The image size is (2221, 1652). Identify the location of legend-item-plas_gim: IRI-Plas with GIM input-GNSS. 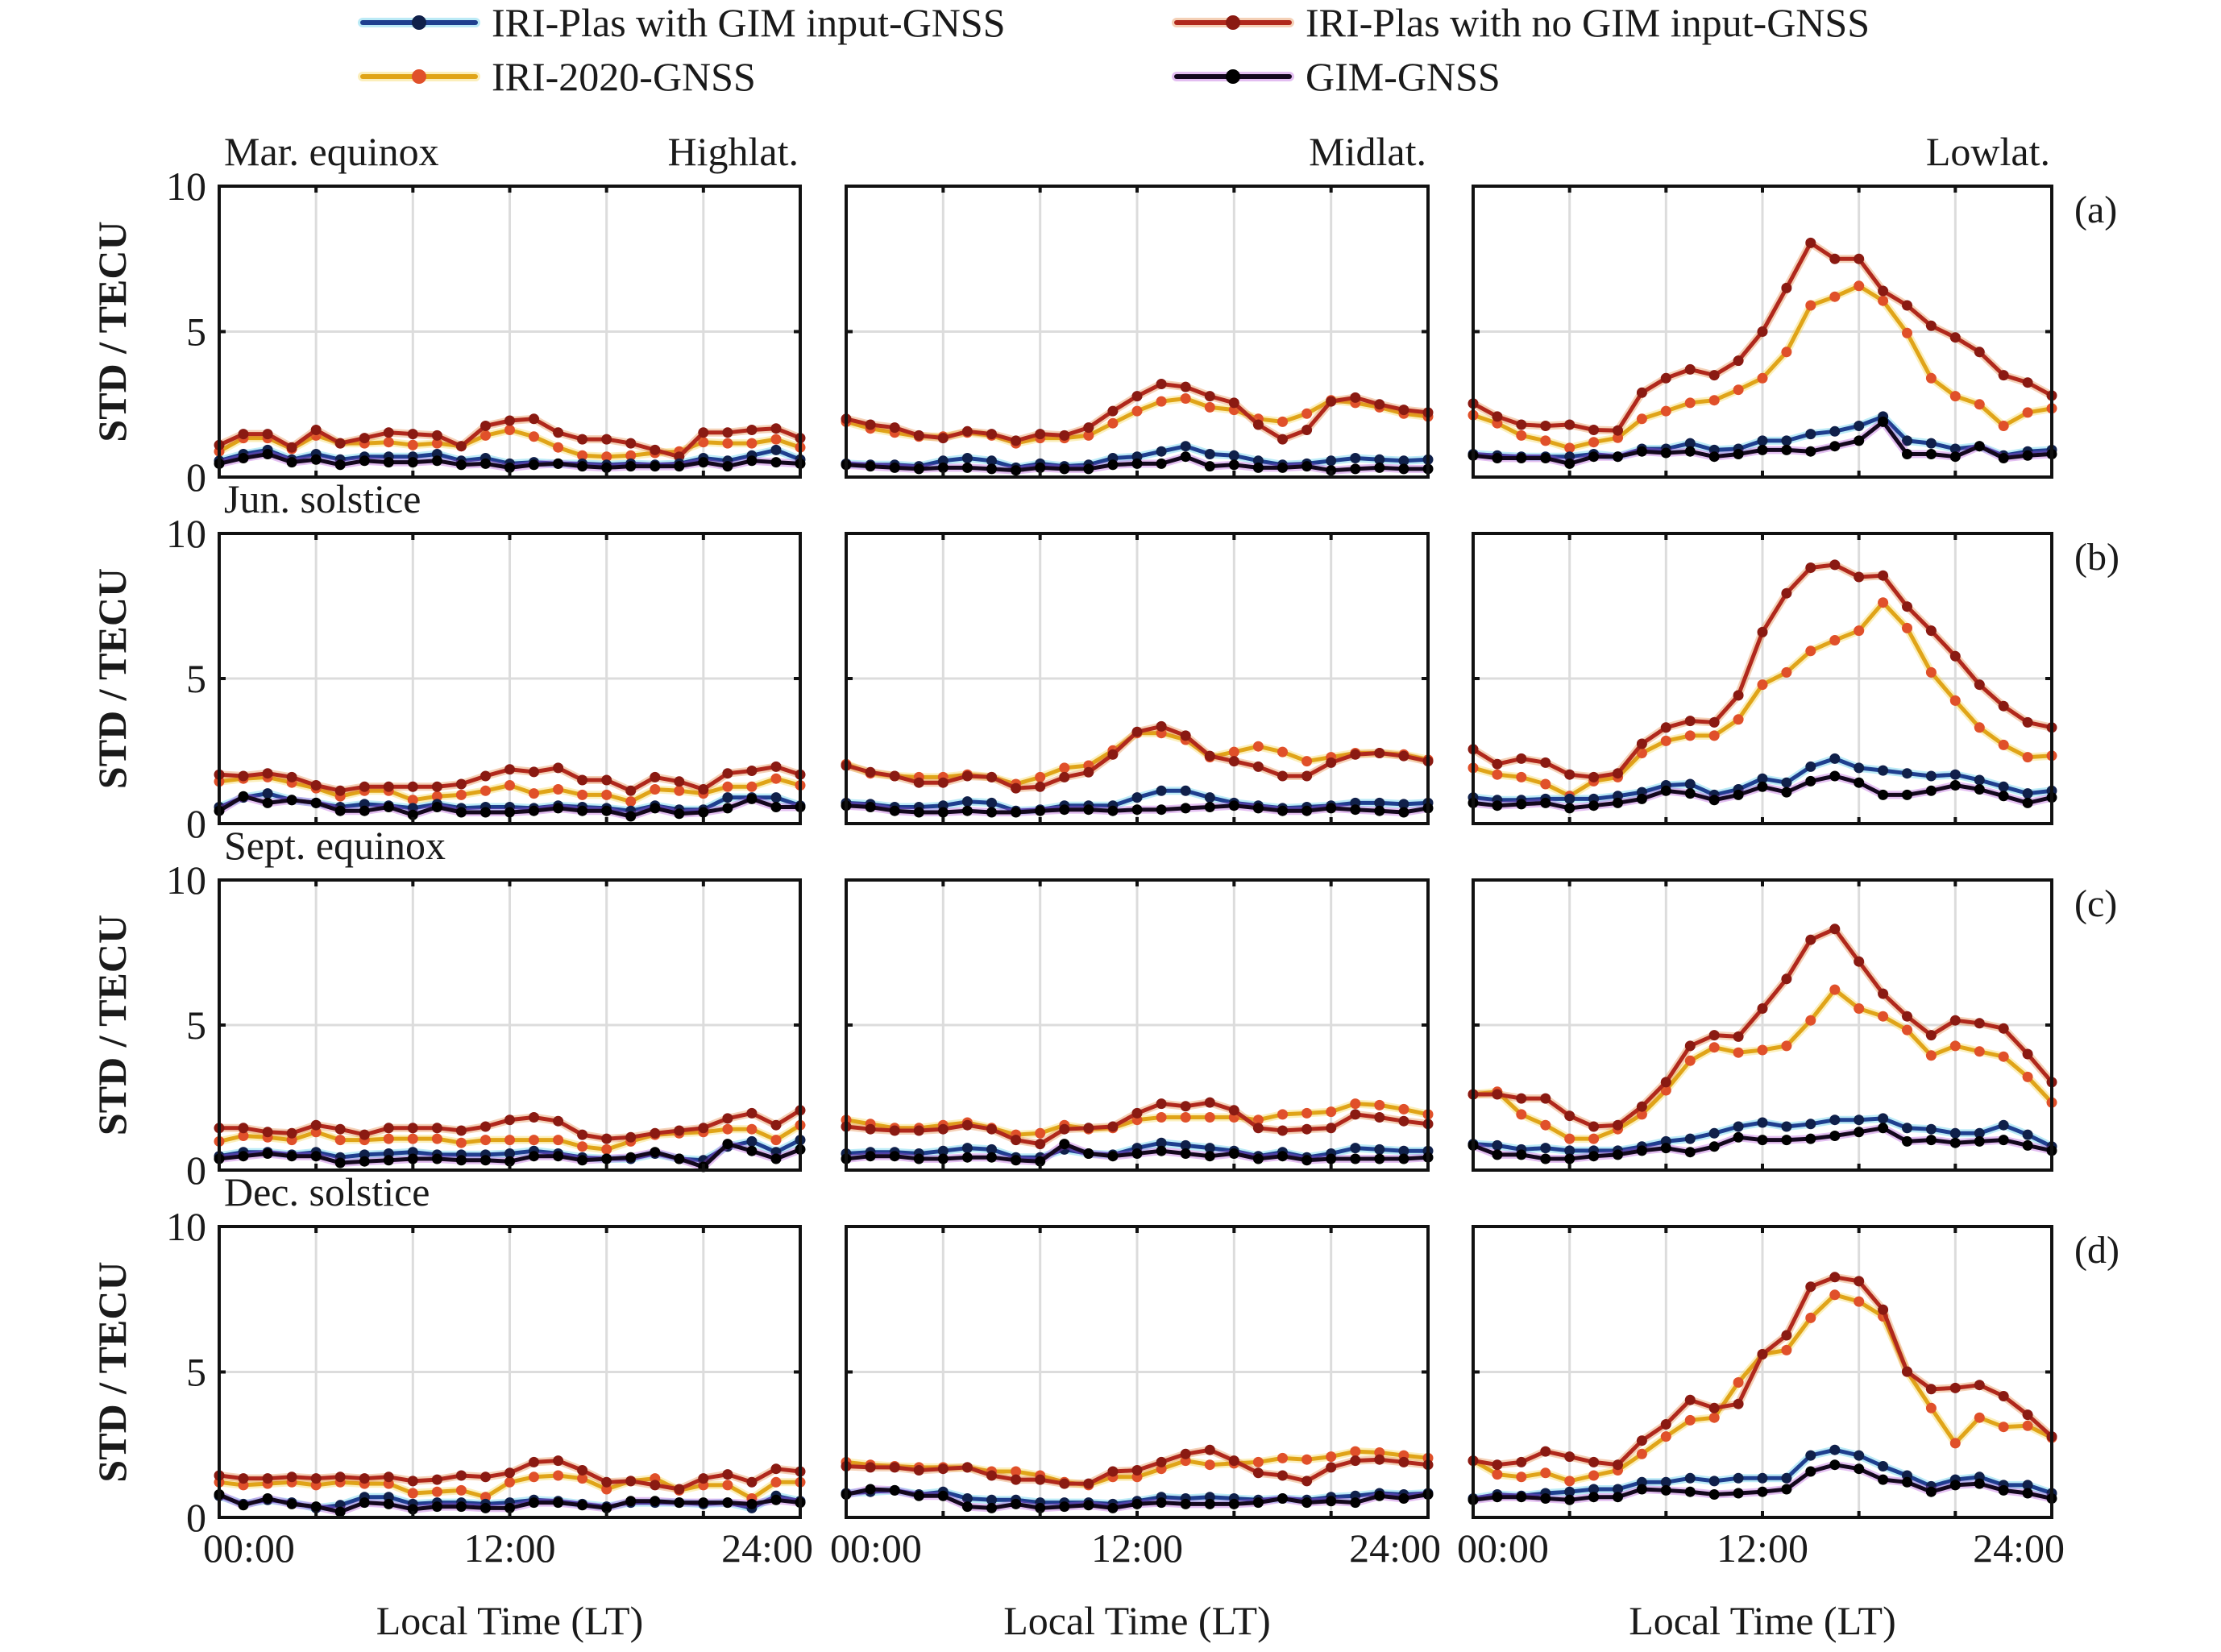
(682, 22).